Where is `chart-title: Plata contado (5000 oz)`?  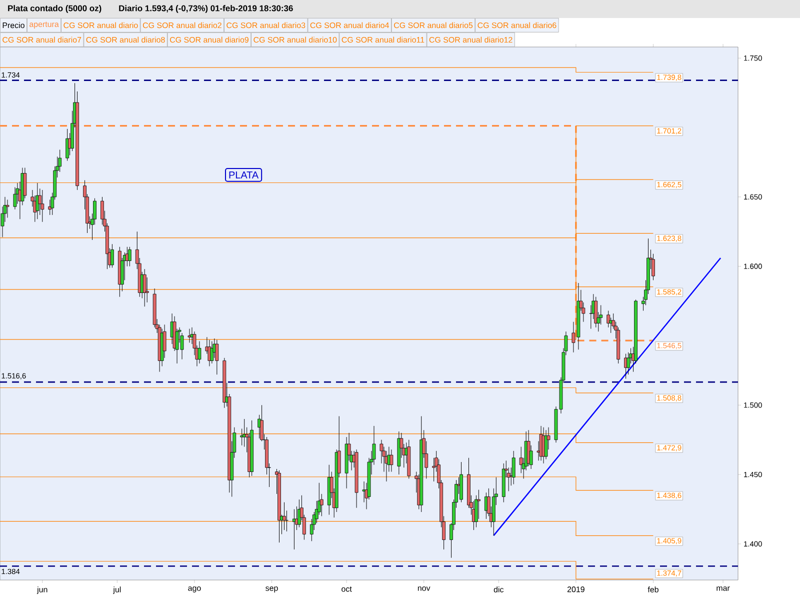 chart-title: Plata contado (5000 oz) is located at coordinates (55, 9).